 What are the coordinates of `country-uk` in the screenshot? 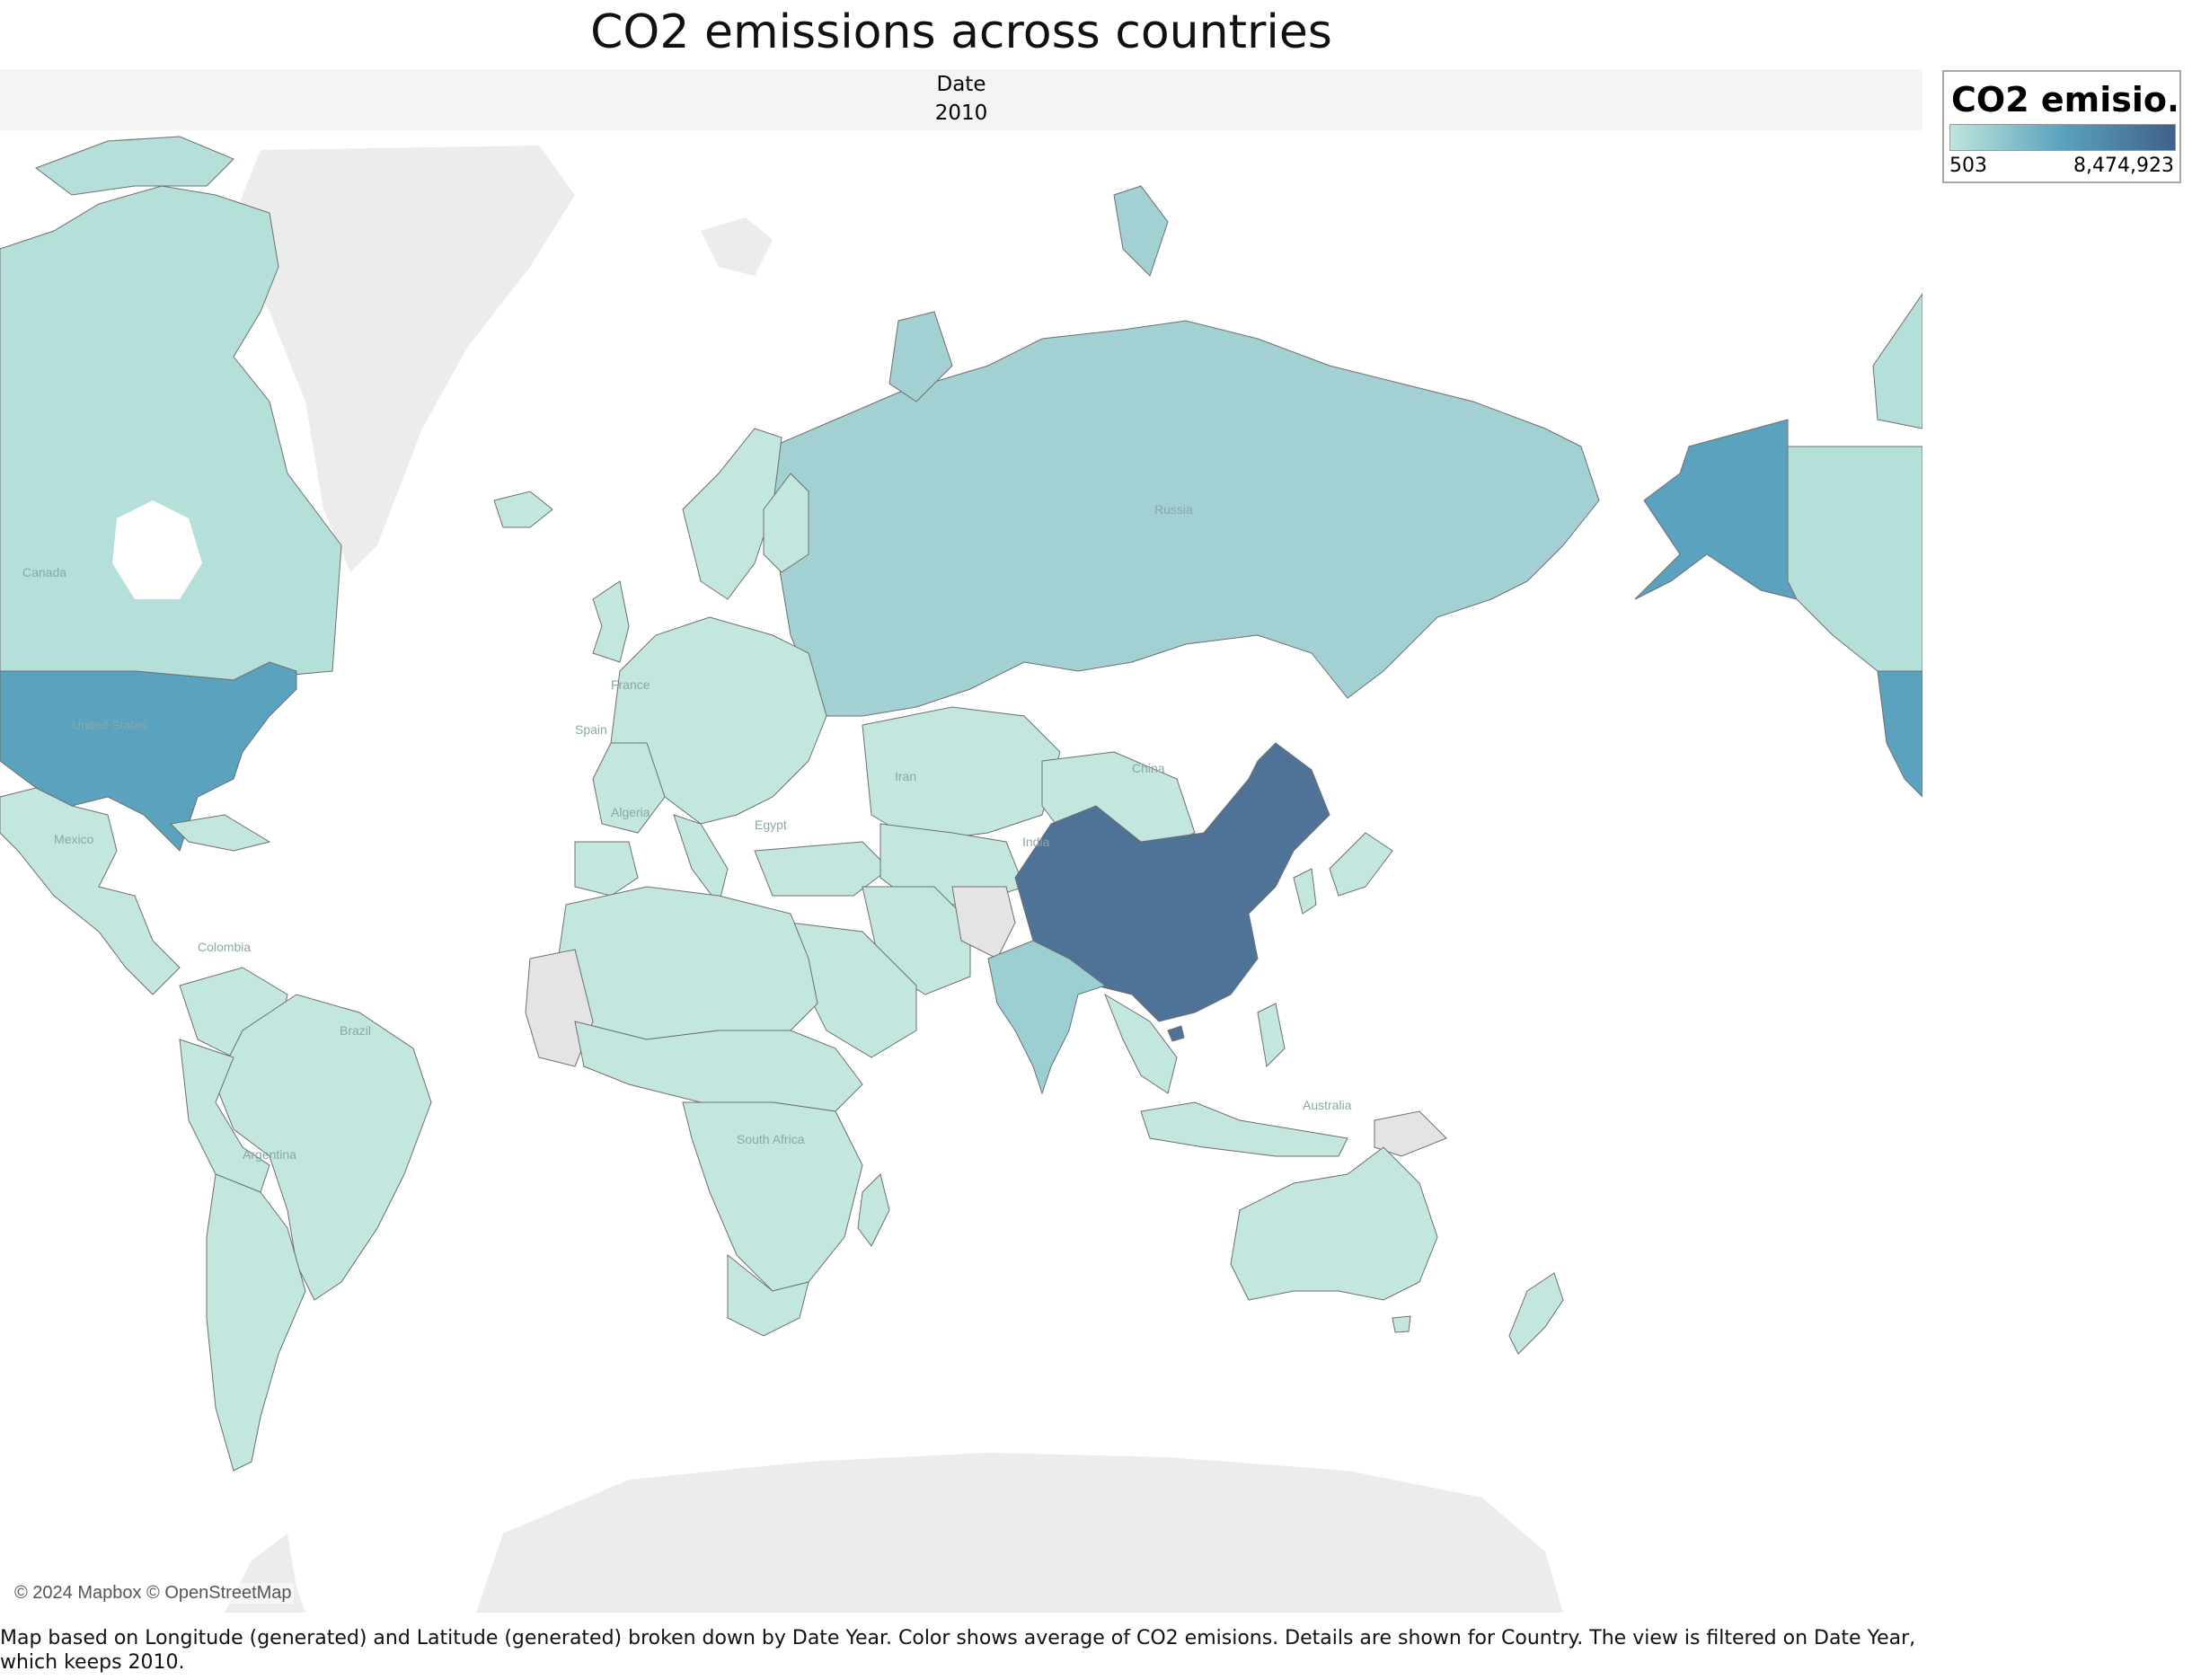 It's located at (611, 621).